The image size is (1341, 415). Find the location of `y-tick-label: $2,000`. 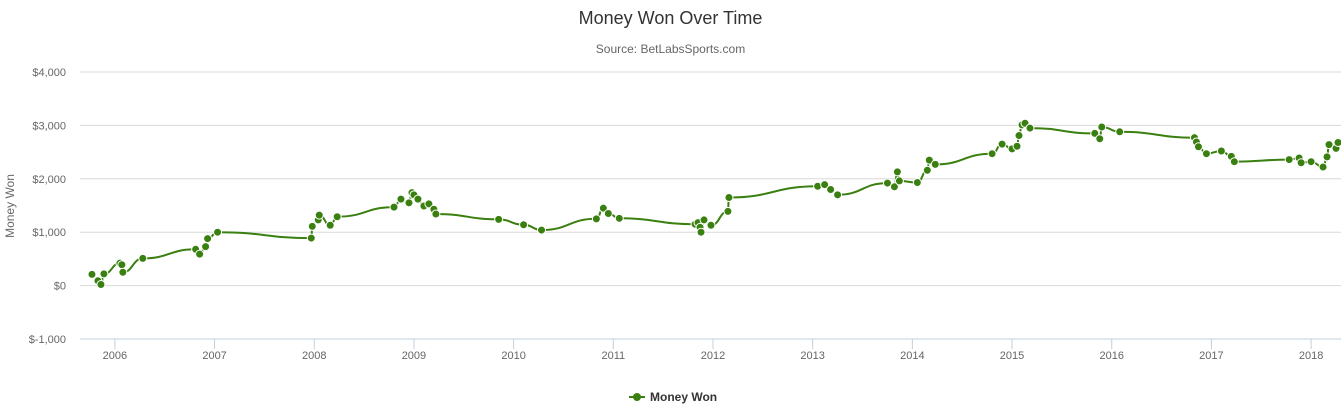

y-tick-label: $2,000 is located at coordinates (49, 180).